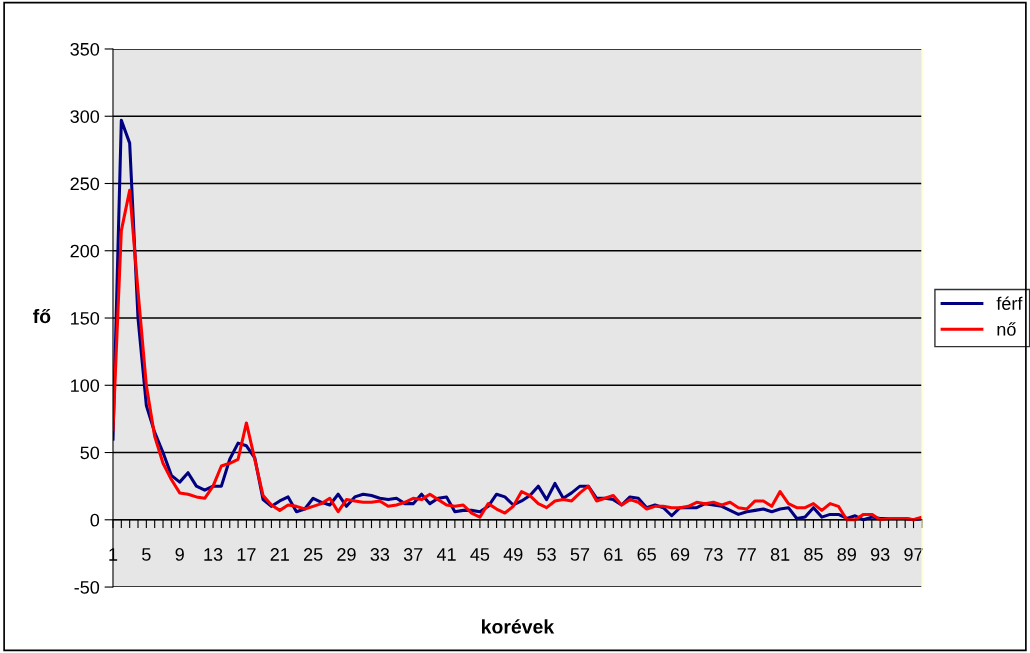 This screenshot has width=1030, height=653. Describe the element at coordinates (313, 554) in the screenshot. I see `x-tick-label: 25` at that location.